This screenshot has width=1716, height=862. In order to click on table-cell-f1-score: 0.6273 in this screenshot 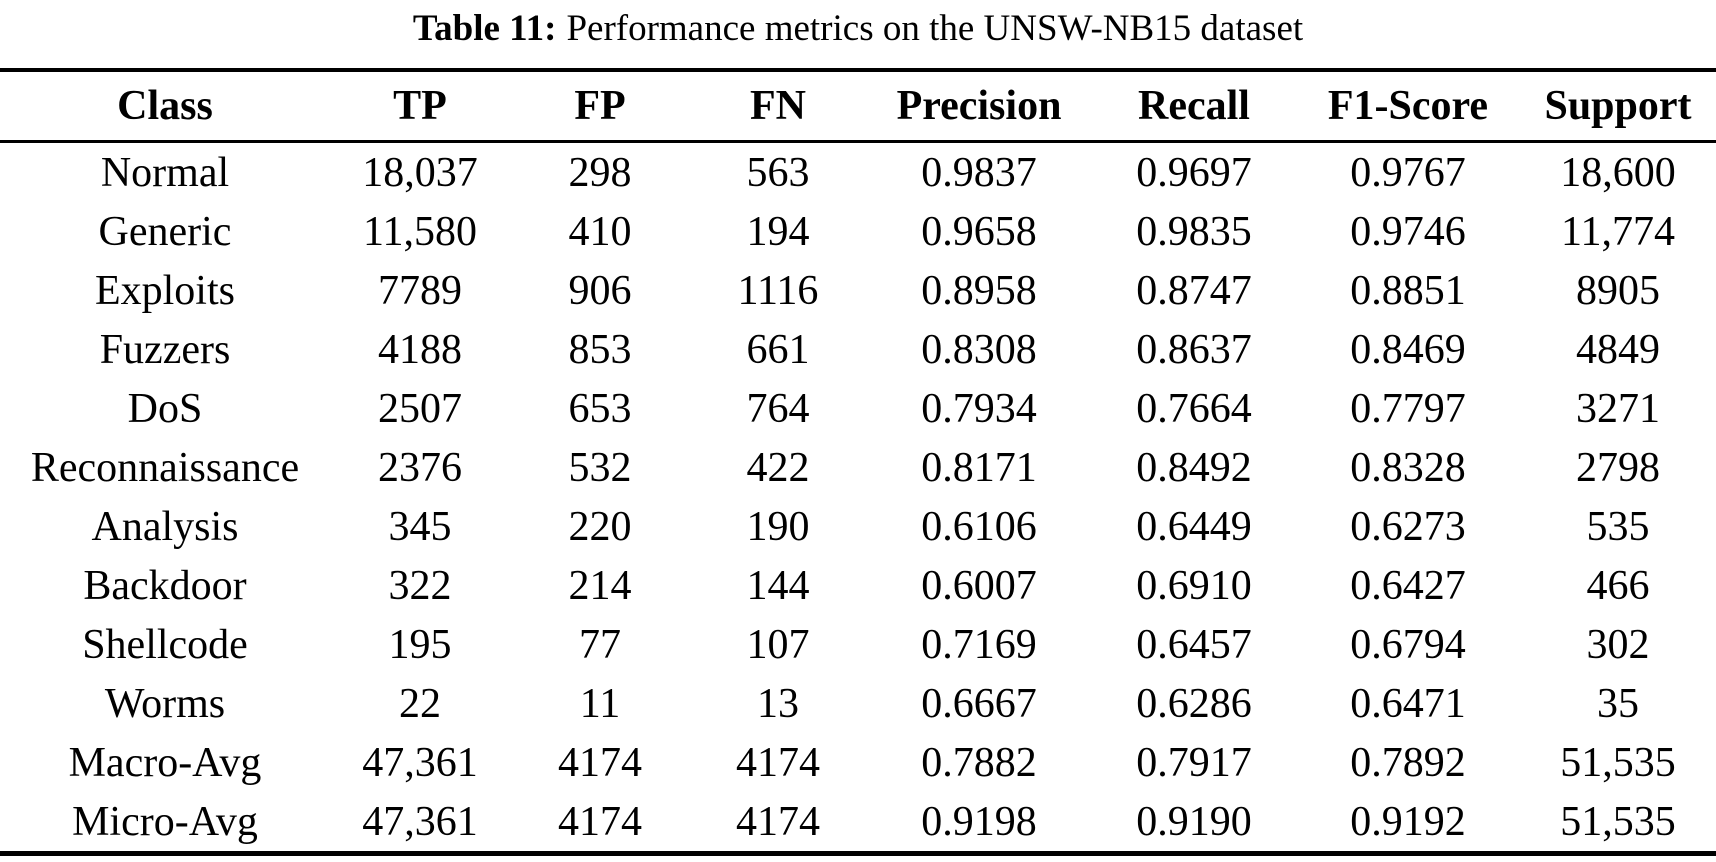, I will do `click(1408, 526)`.